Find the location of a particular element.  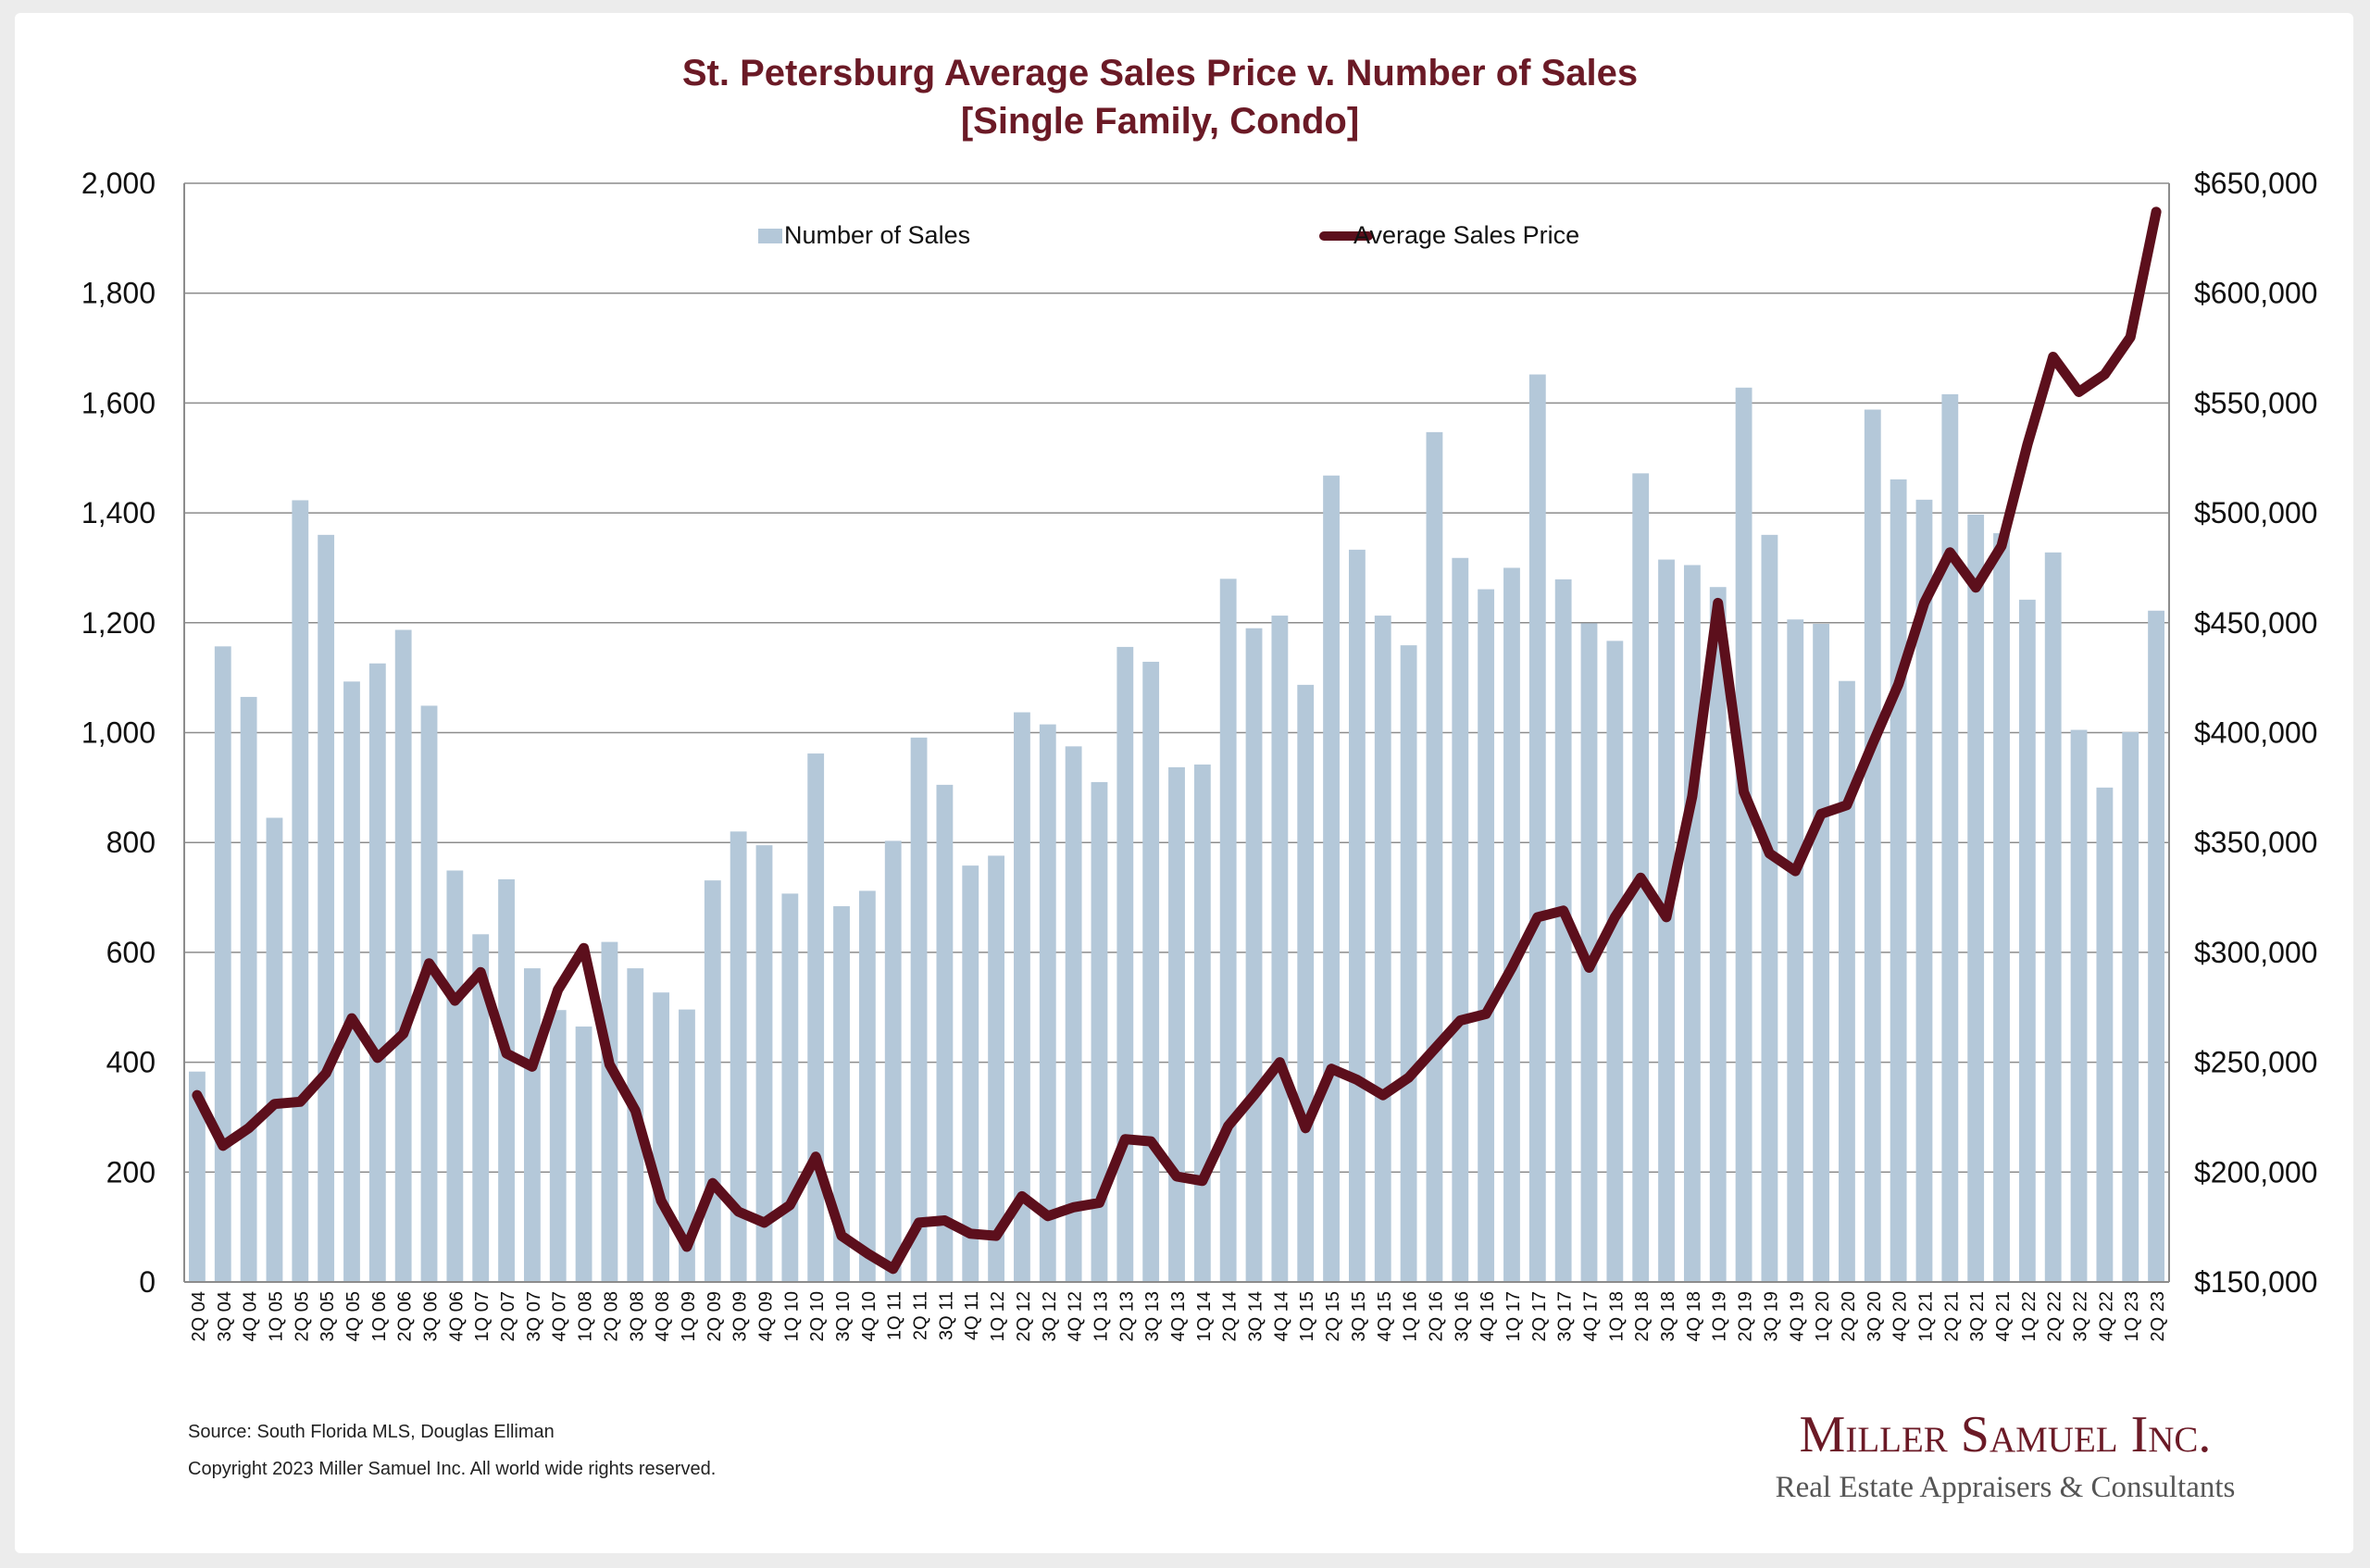

y-right-tick-label: $300,000 is located at coordinates (2255, 952).